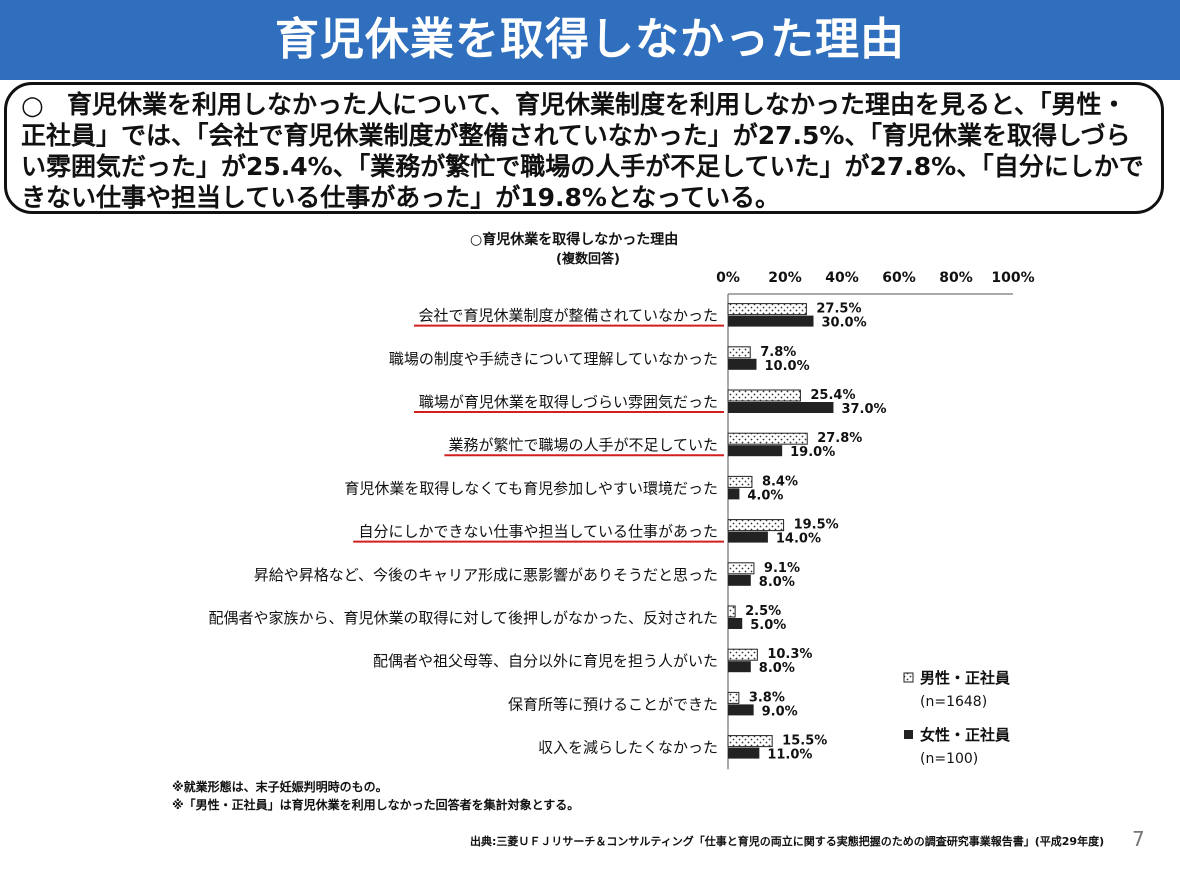 The height and width of the screenshot is (880, 1180). What do you see at coordinates (789, 755) in the screenshot?
I see `value-label-female: 11.0%` at bounding box center [789, 755].